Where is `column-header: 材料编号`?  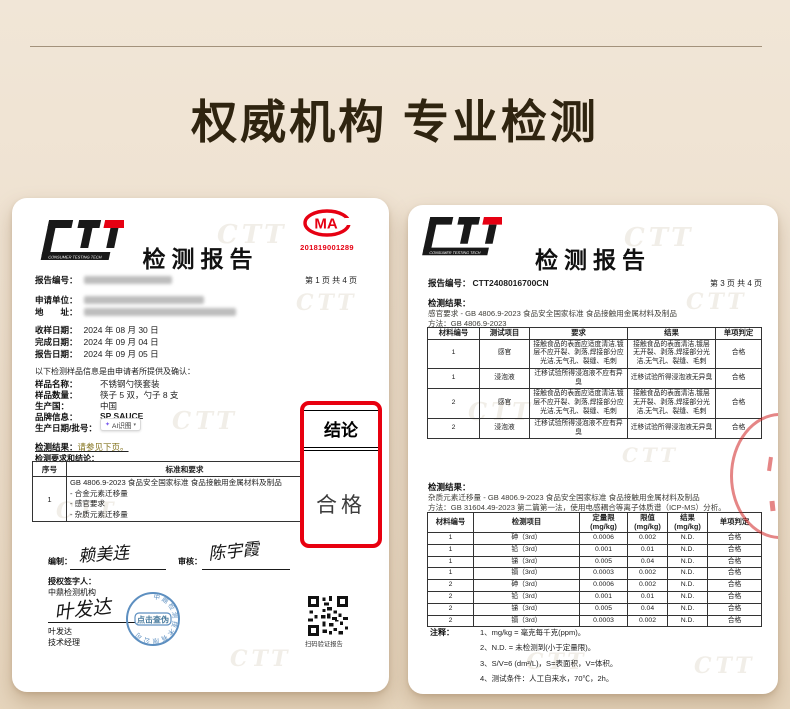 column-header: 材料编号 is located at coordinates (450, 522).